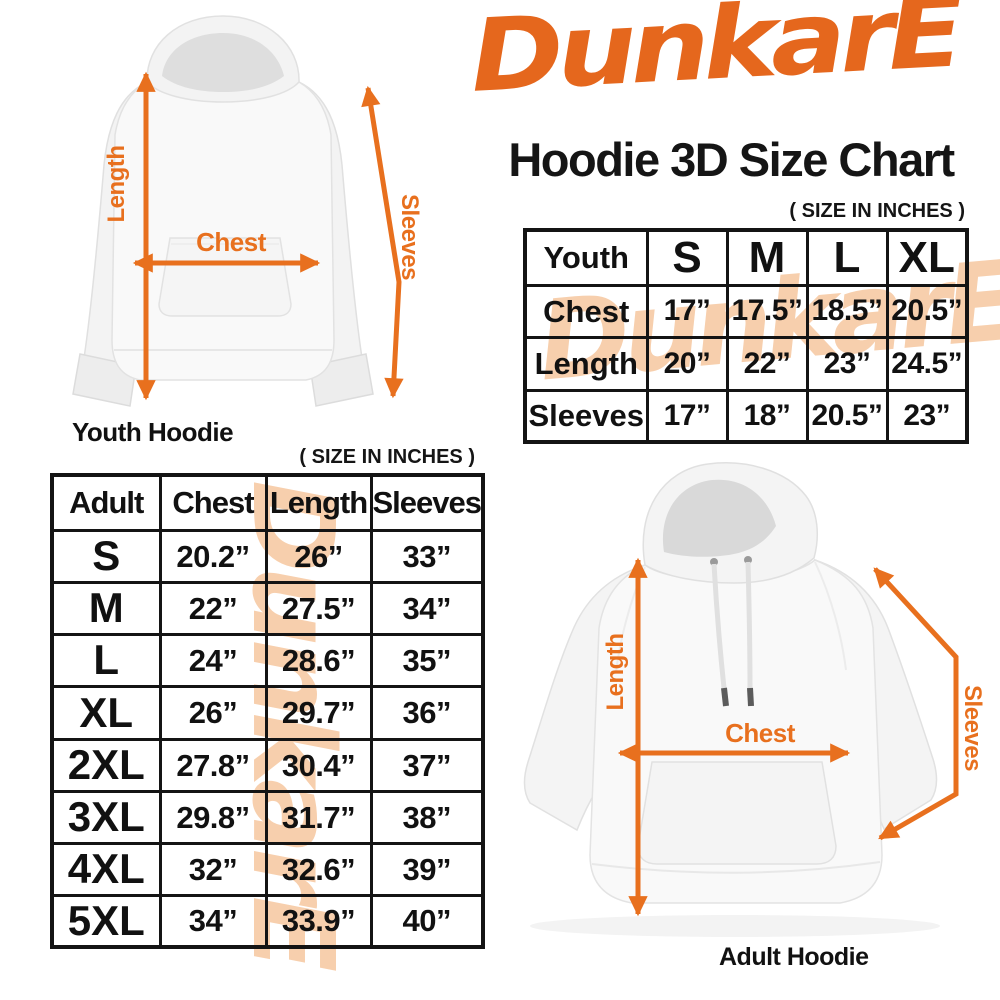 The height and width of the screenshot is (1000, 1000). I want to click on page-title: Hoodie 3D Size Chart, so click(731, 159).